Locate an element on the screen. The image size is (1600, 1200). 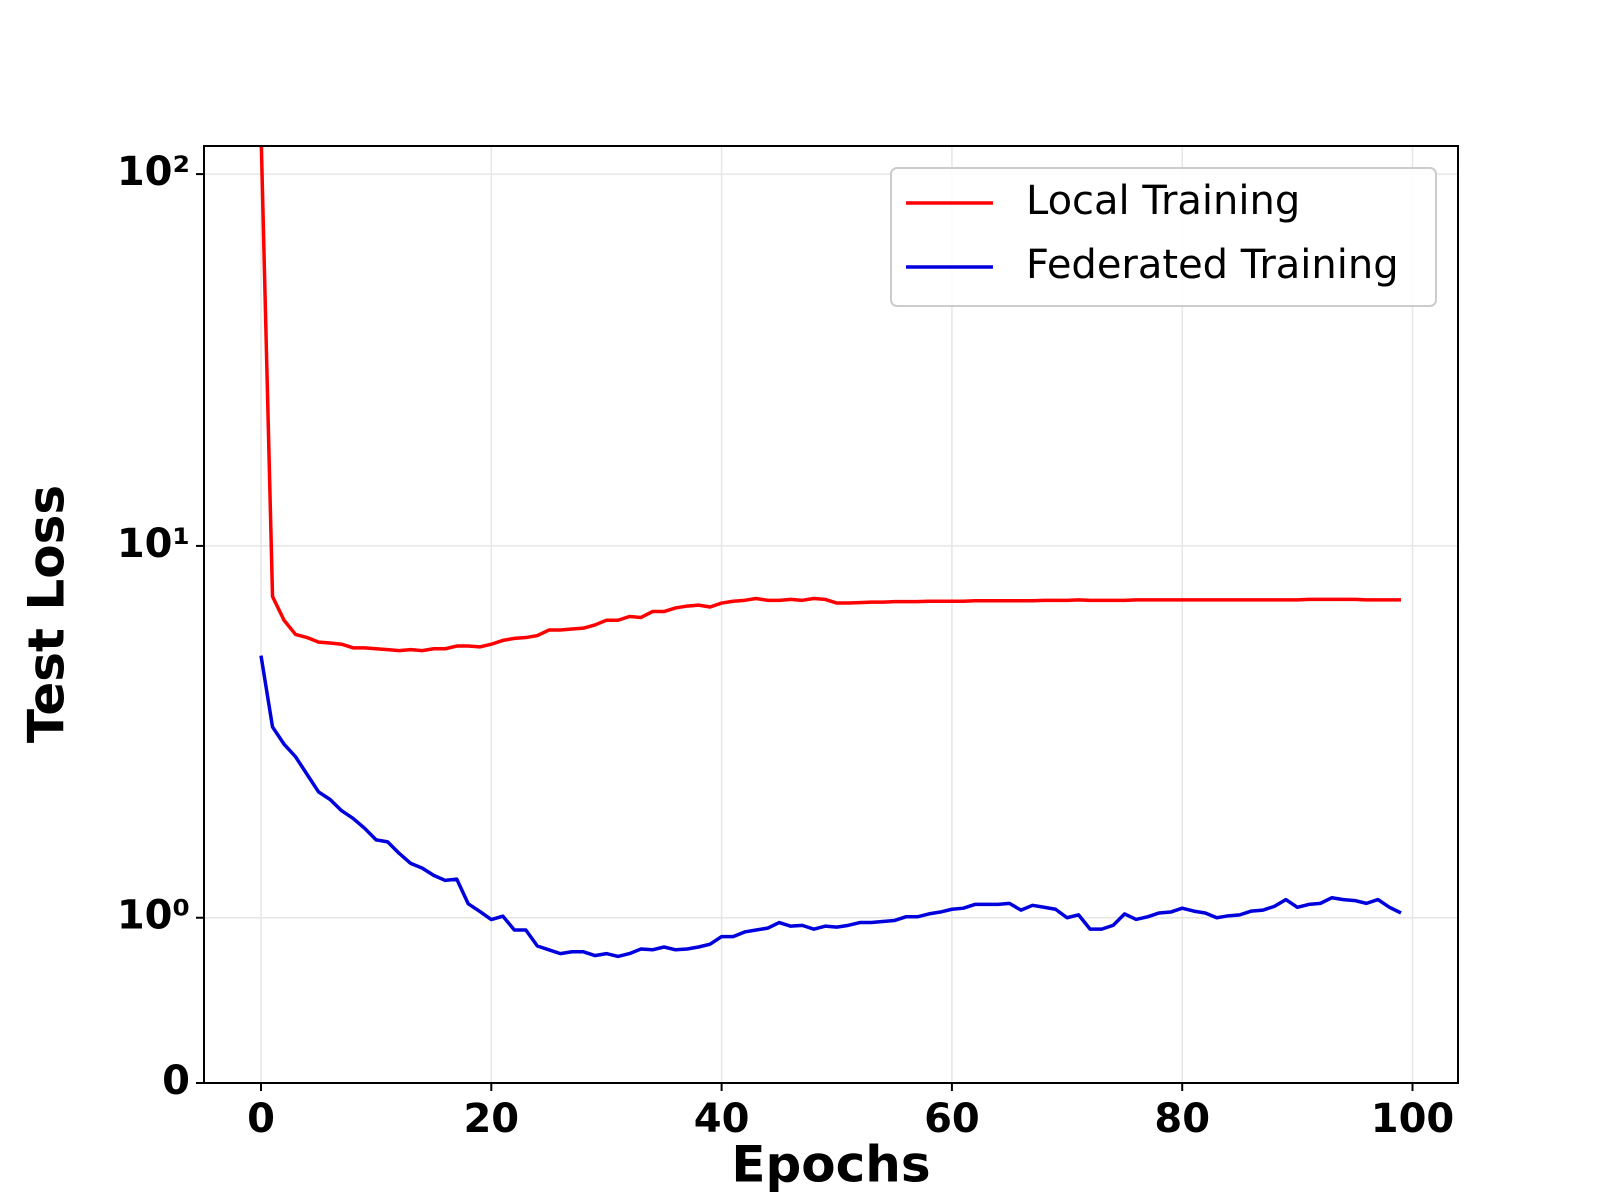
x-tick-label: 60 is located at coordinates (952, 1119).